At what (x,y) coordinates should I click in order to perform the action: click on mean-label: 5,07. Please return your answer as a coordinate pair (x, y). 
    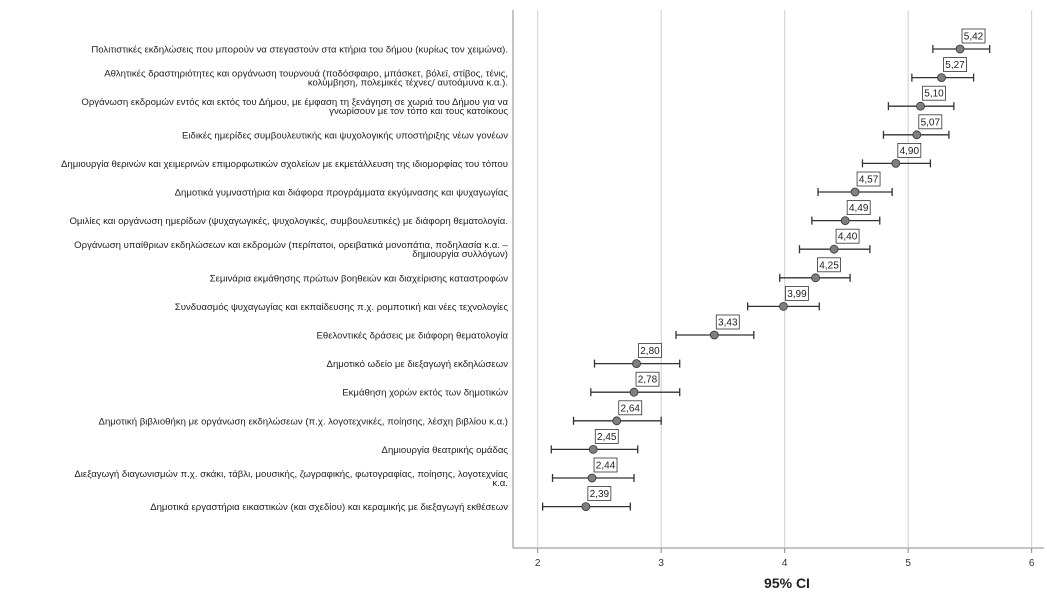
    Looking at the image, I should click on (931, 122).